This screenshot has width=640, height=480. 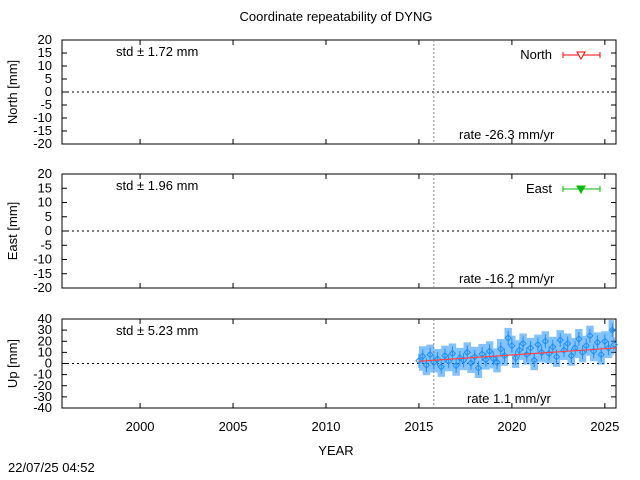 What do you see at coordinates (326, 426) in the screenshot?
I see `xtick-label: 2010` at bounding box center [326, 426].